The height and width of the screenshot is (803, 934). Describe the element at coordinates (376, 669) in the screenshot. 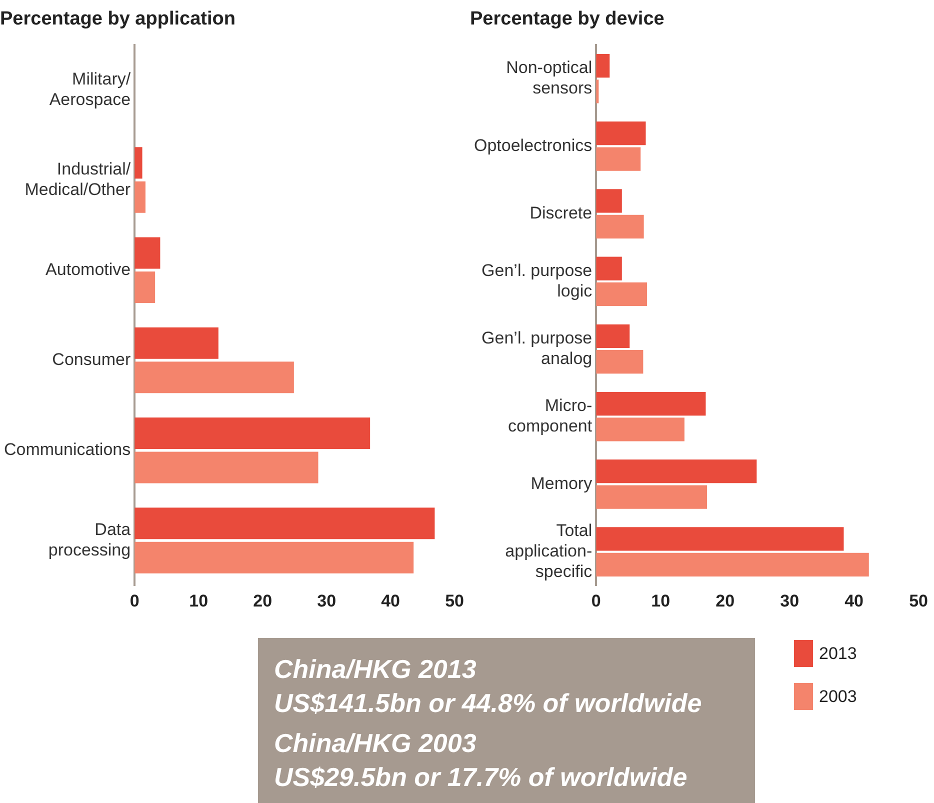

I see `text: China/HKG 2013` at that location.